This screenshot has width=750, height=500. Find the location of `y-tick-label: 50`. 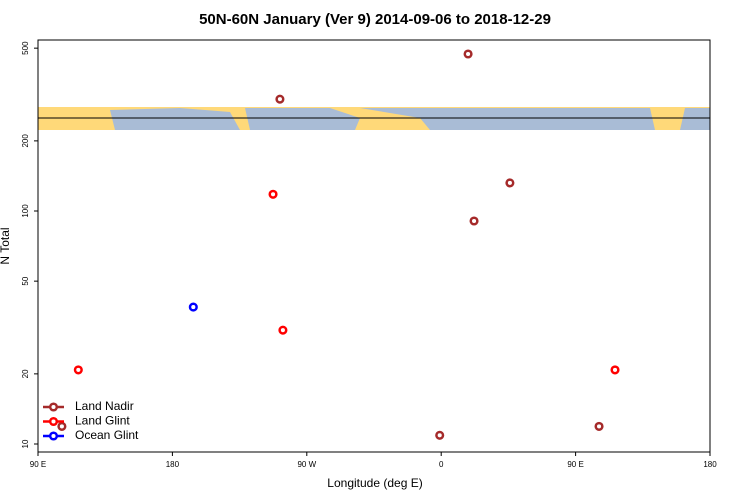

y-tick-label: 50 is located at coordinates (25, 280).